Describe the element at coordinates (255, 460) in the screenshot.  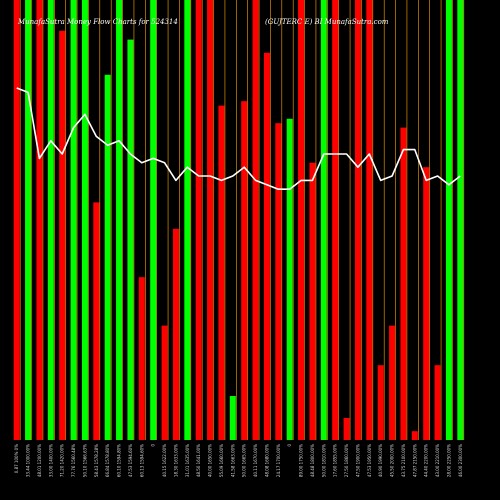
I see `x-tick-label: 40.11 1670.00%` at that location.